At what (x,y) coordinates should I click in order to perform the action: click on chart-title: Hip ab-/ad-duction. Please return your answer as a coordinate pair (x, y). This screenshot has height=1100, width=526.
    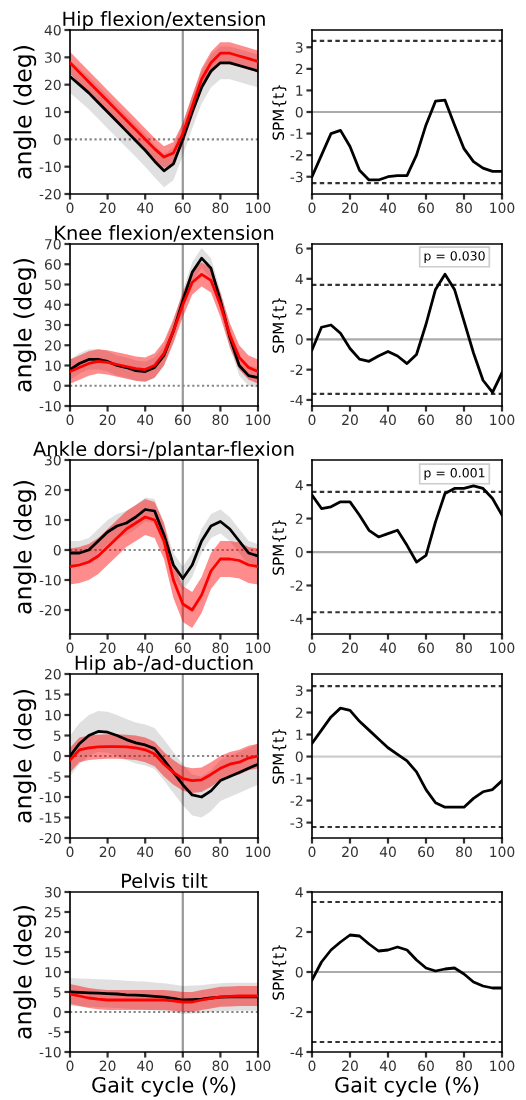
    Looking at the image, I should click on (164, 664).